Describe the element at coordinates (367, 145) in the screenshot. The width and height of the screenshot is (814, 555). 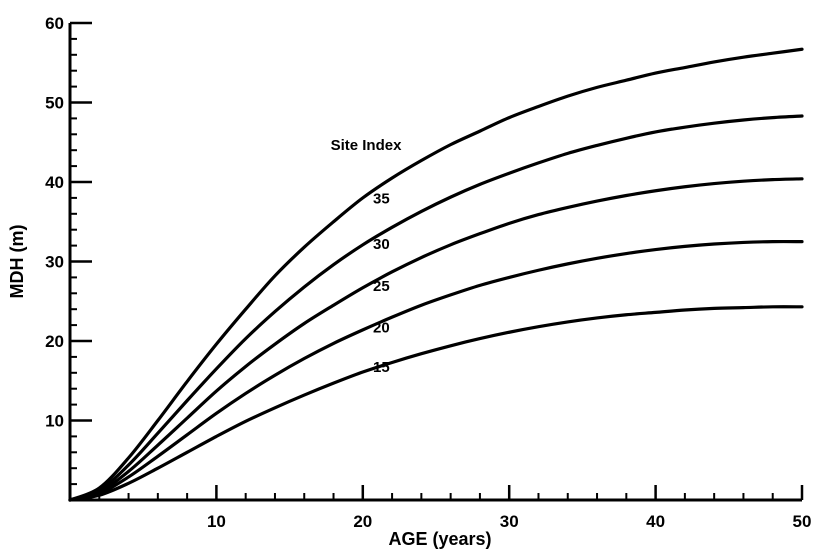
I see `site-index-title: Site Index` at that location.